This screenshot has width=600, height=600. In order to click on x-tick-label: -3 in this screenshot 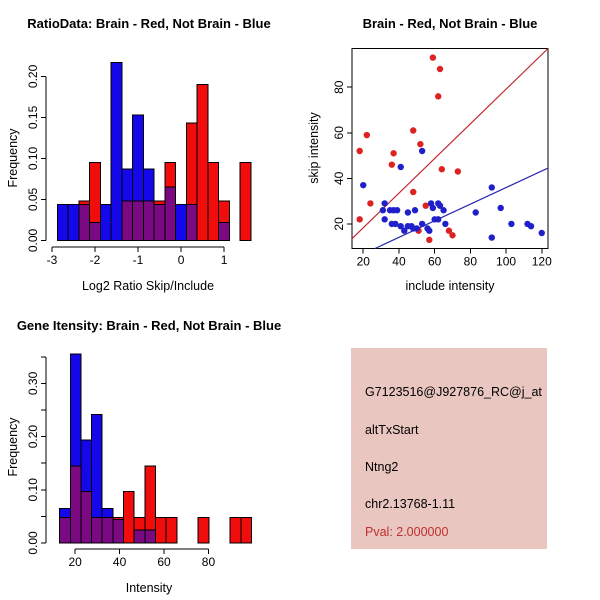, I will do `click(52, 260)`.